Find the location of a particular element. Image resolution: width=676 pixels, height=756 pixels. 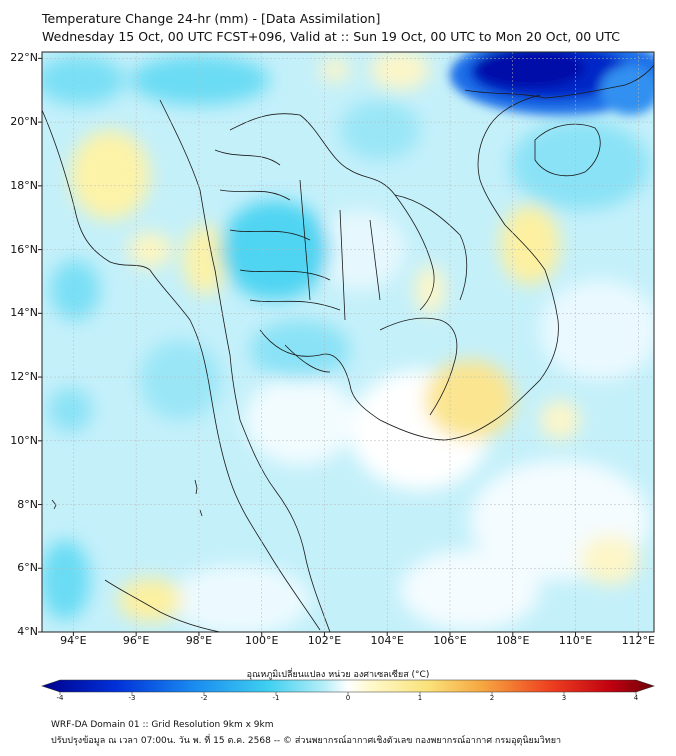

lon-label: 110°E is located at coordinates (575, 640).